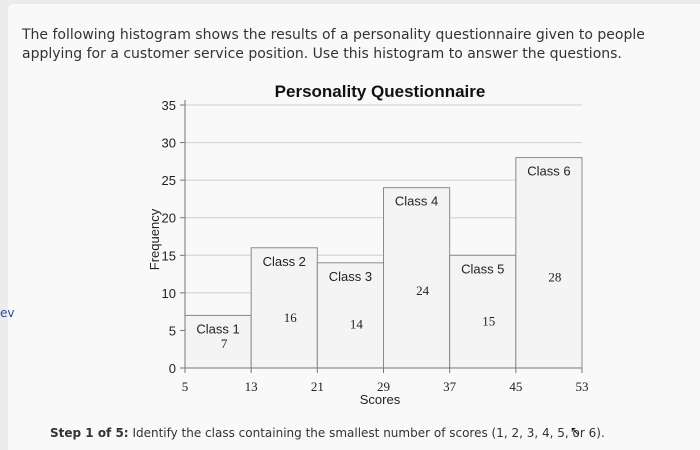 The width and height of the screenshot is (700, 450). I want to click on y-tick-label: 10, so click(169, 293).